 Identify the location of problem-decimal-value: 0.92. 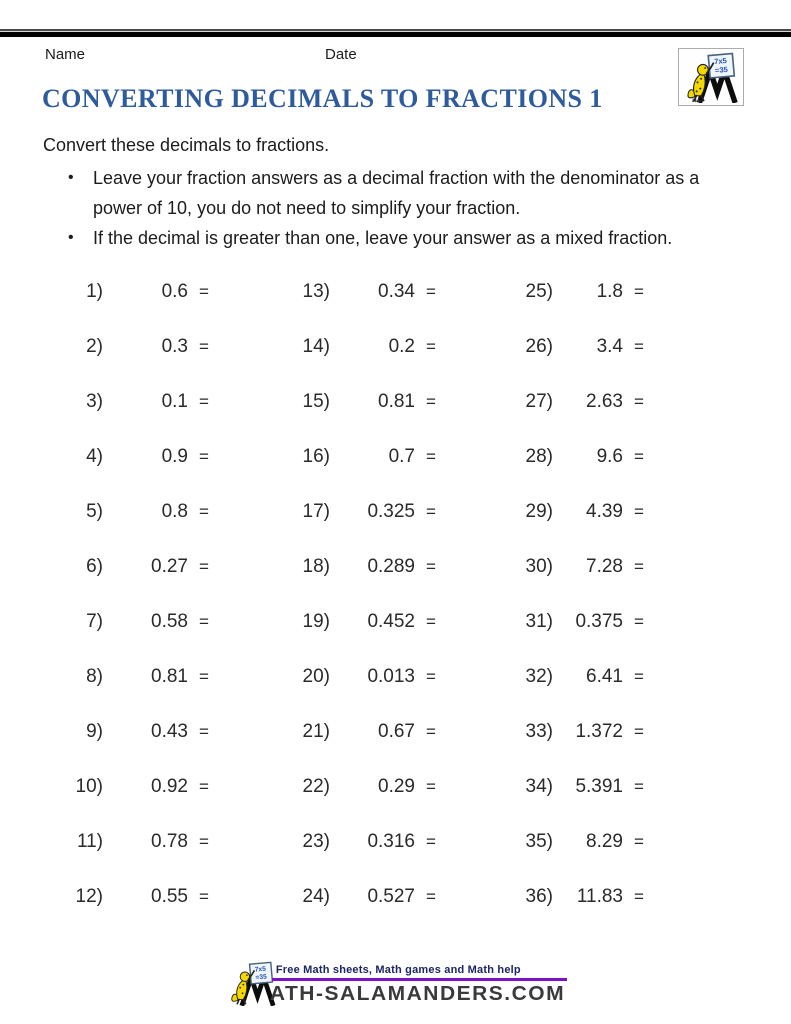
(169, 786).